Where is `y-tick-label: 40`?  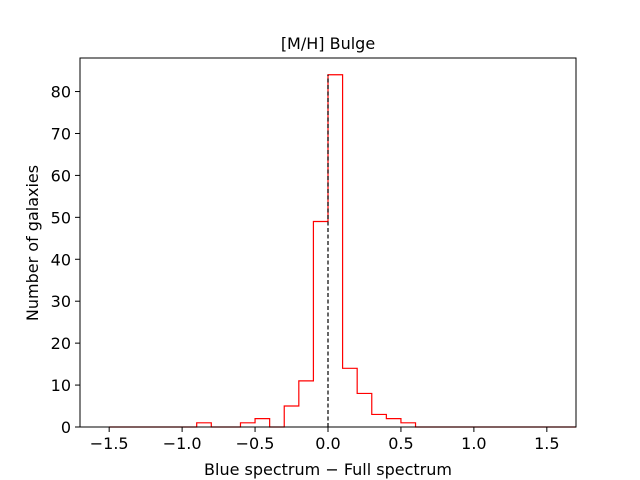
y-tick-label: 40 is located at coordinates (61, 259).